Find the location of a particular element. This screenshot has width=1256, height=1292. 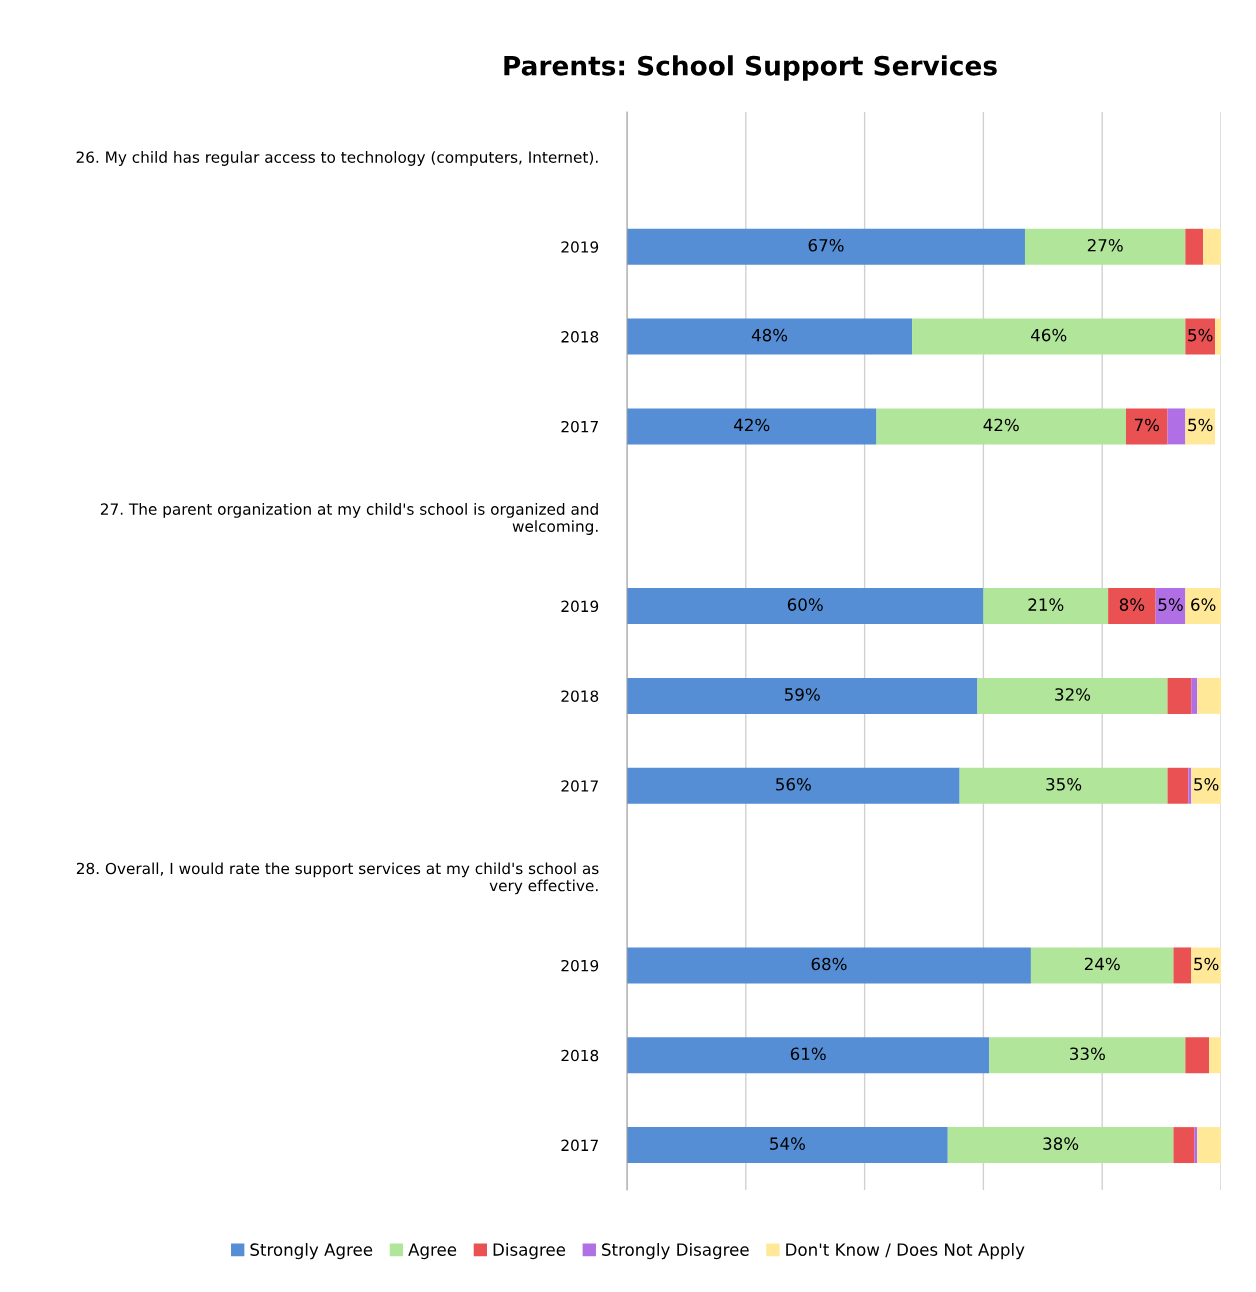

legend-label: Disagree is located at coordinates (529, 1251).